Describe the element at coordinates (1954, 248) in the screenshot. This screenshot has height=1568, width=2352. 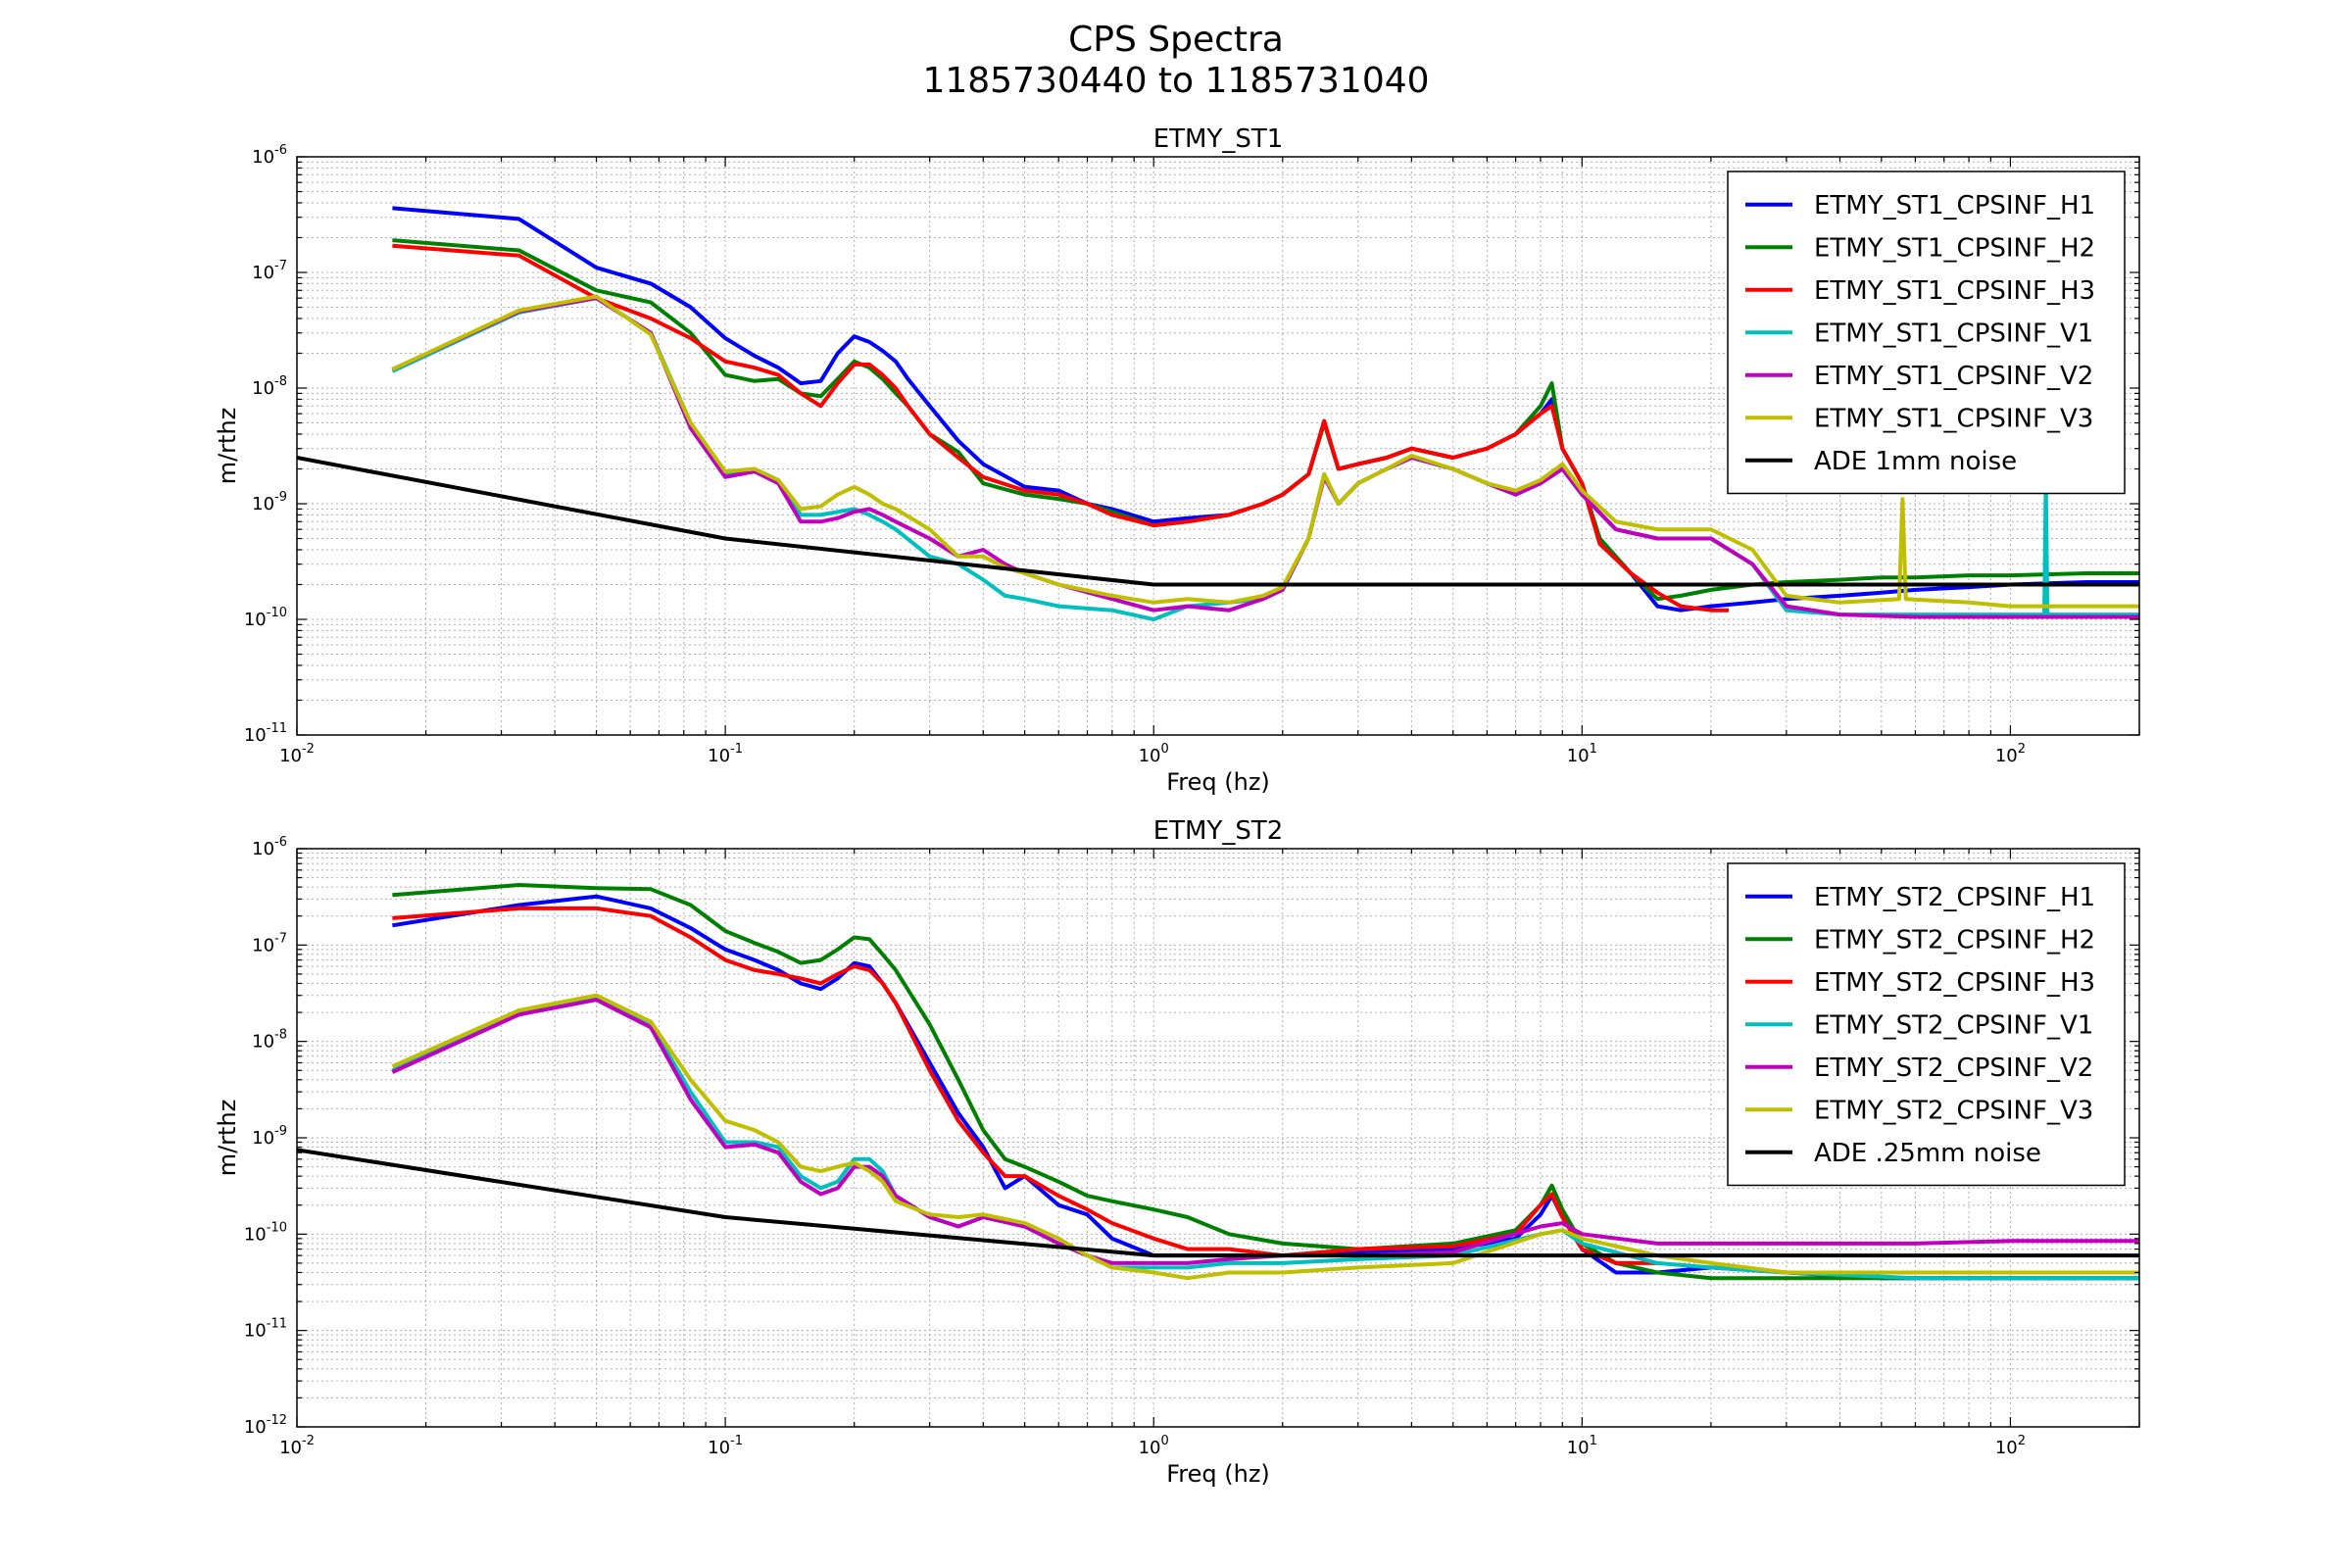
I see `legend-label-2: ETMY_ST1_CPSINF_H2` at that location.